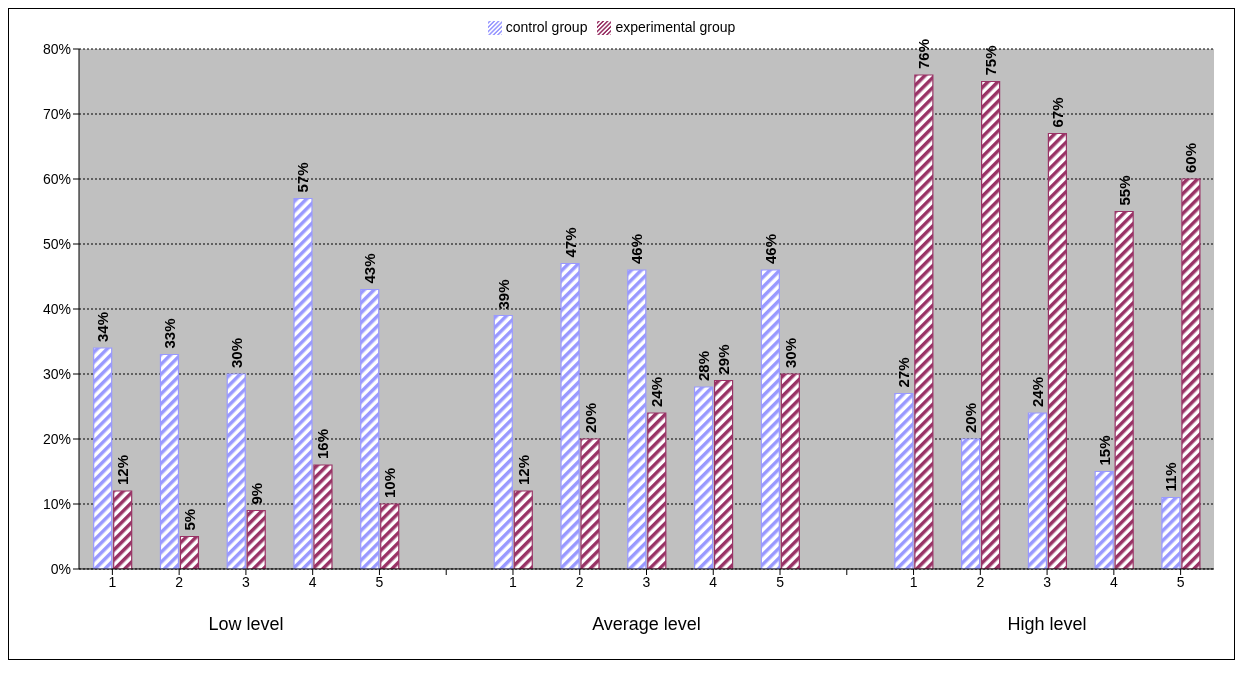  What do you see at coordinates (1104, 450) in the screenshot?
I see `data-label: 15%` at bounding box center [1104, 450].